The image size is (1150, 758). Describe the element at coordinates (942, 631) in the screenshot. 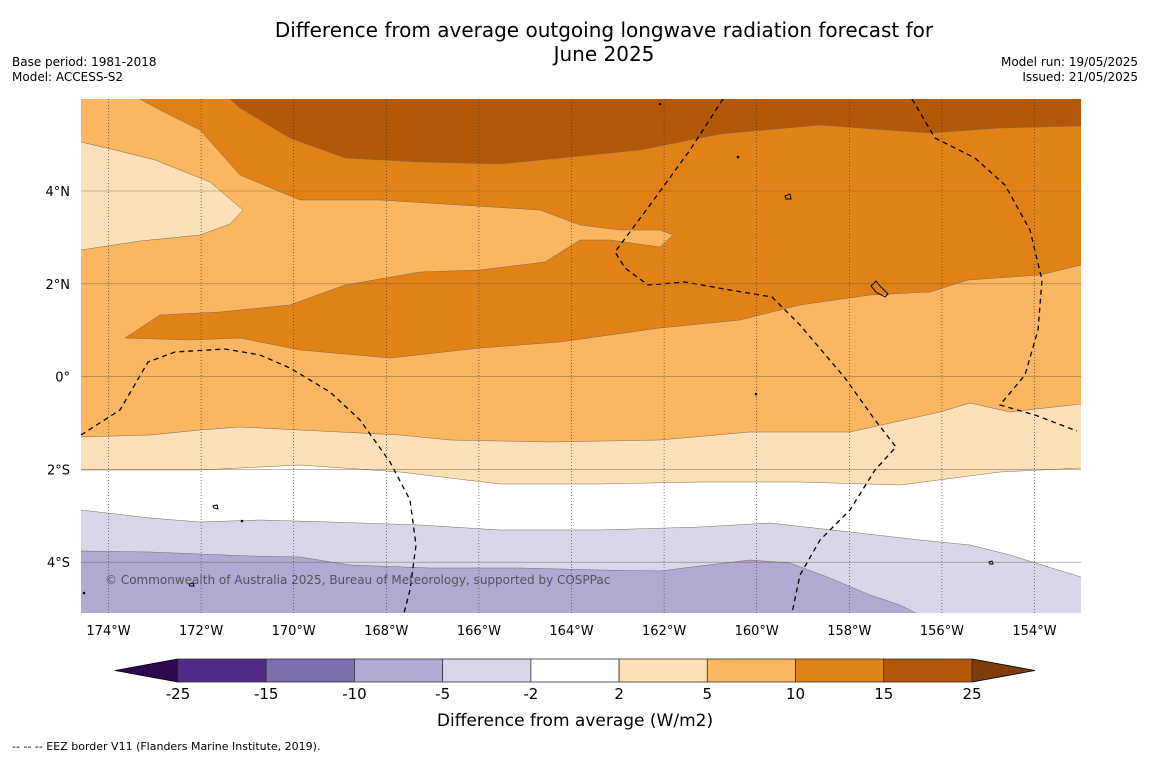

I see `longitude-label: 156°W` at that location.